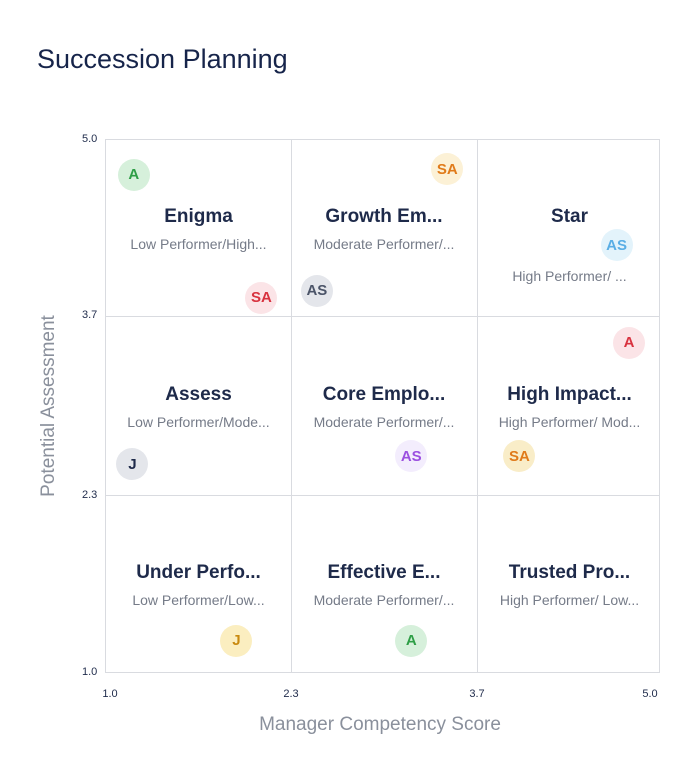  Describe the element at coordinates (90, 139) in the screenshot. I see `y-tick-label: 5.0` at that location.